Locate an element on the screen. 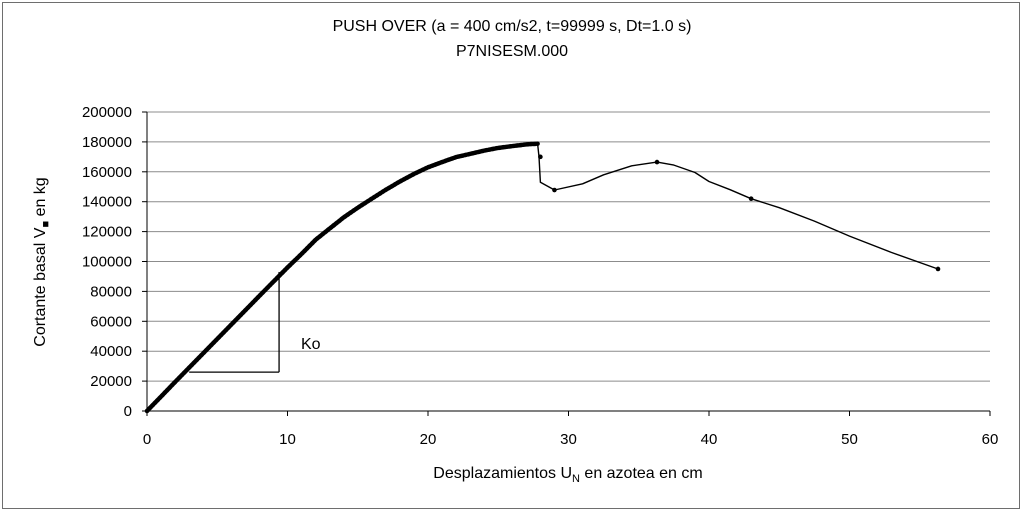 The width and height of the screenshot is (1024, 513). y-tick-label: 160000 is located at coordinates (107, 172).